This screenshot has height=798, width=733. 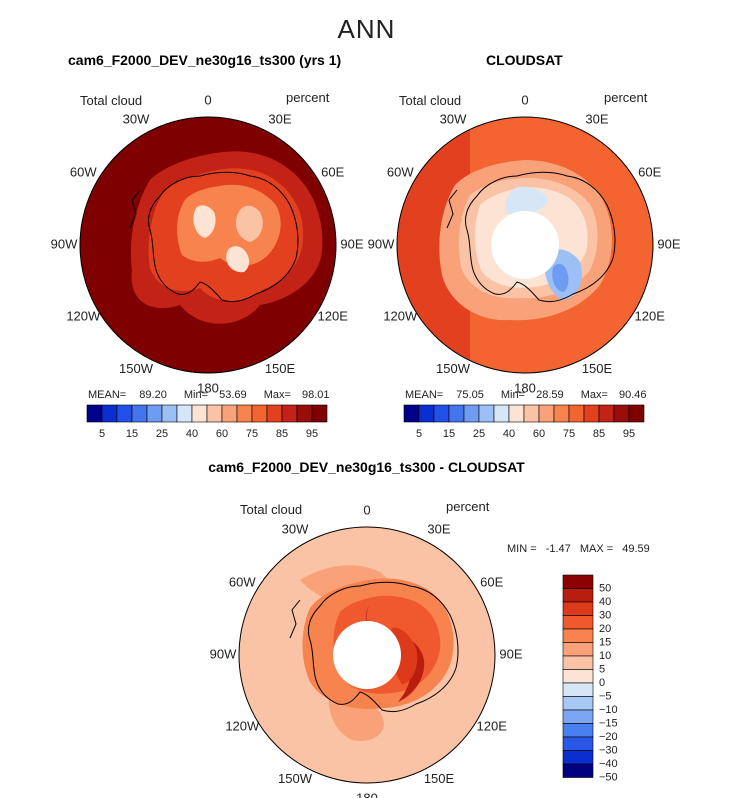 I want to click on panel2-lon-label: 90E, so click(x=668, y=243).